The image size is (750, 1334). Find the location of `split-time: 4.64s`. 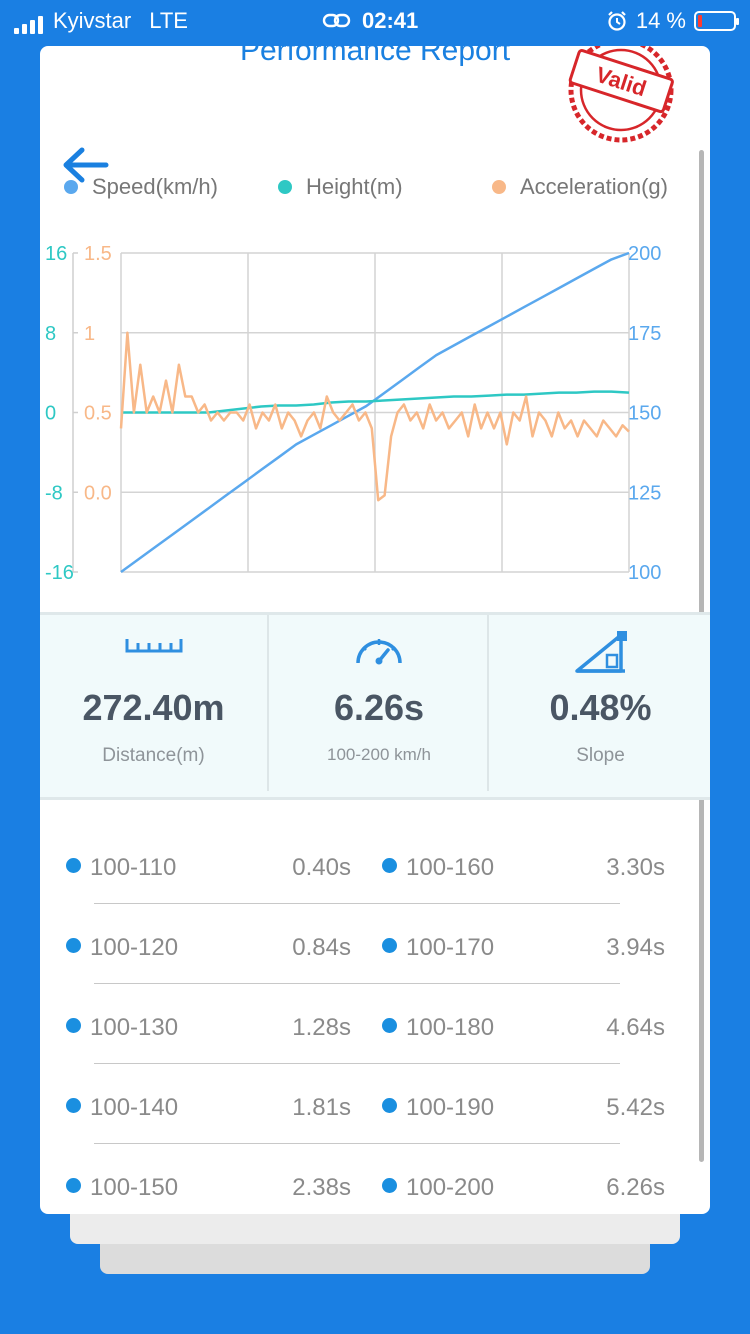

split-time: 4.64s is located at coordinates (635, 1027).